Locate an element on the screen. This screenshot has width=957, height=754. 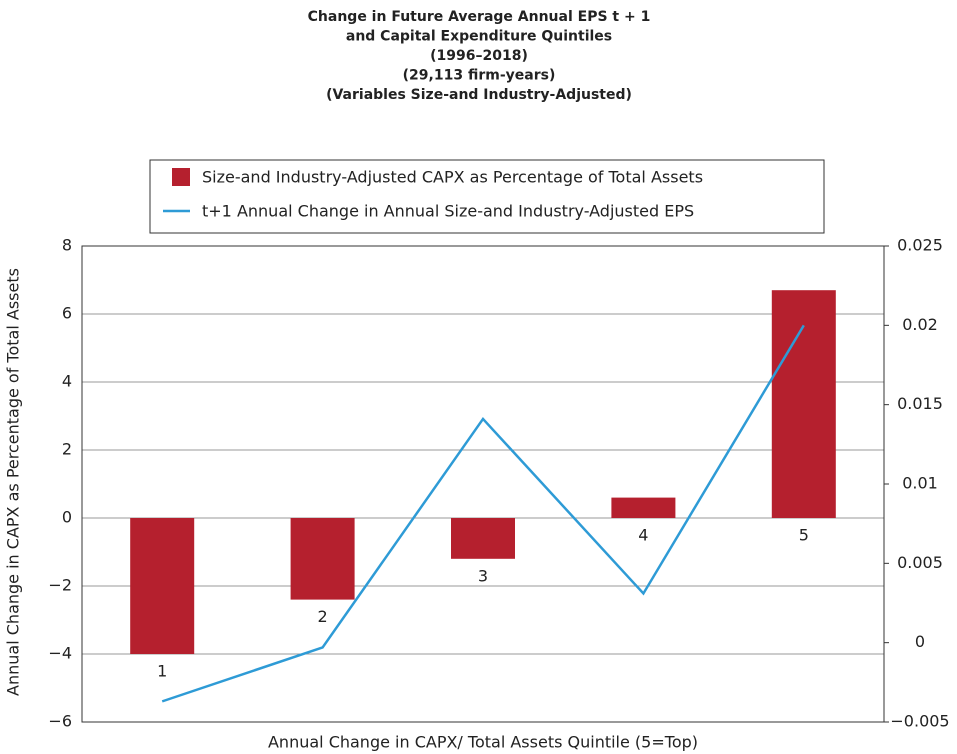
x-tick-label: 4 is located at coordinates (643, 535).